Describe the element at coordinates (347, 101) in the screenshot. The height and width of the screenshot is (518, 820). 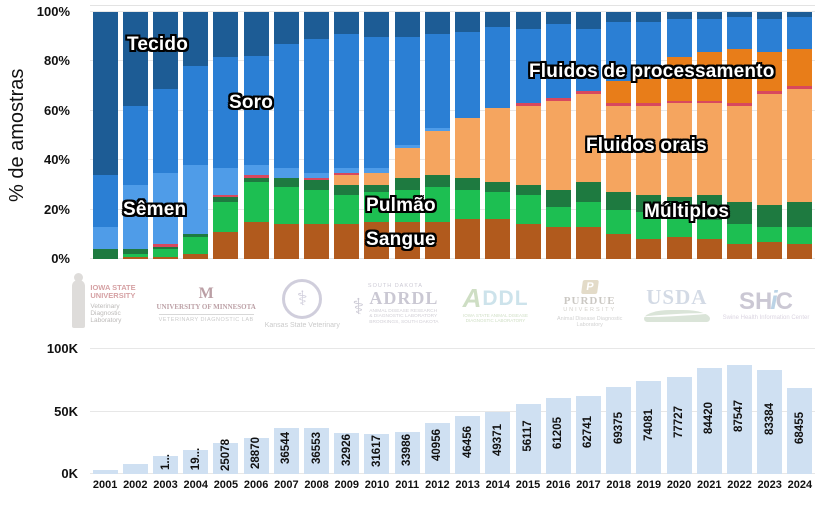
I see `segment-soro-2009` at that location.